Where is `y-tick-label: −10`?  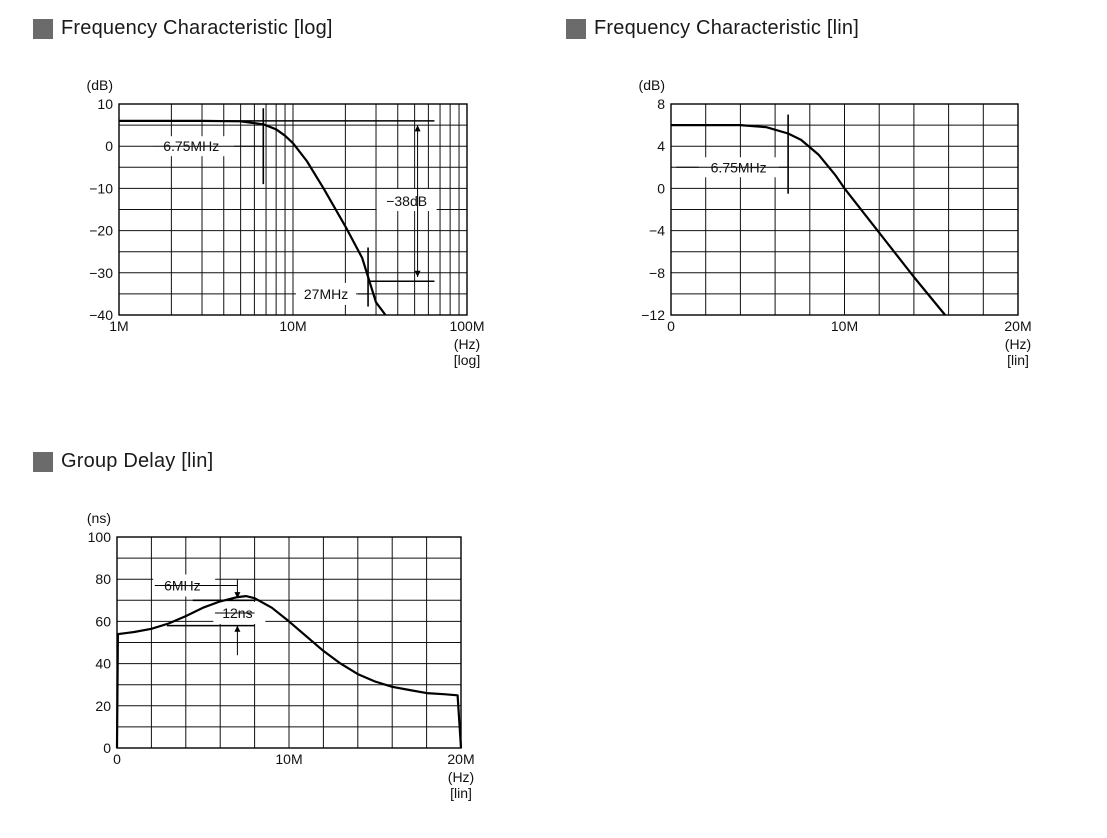
y-tick-label: −10 is located at coordinates (101, 188).